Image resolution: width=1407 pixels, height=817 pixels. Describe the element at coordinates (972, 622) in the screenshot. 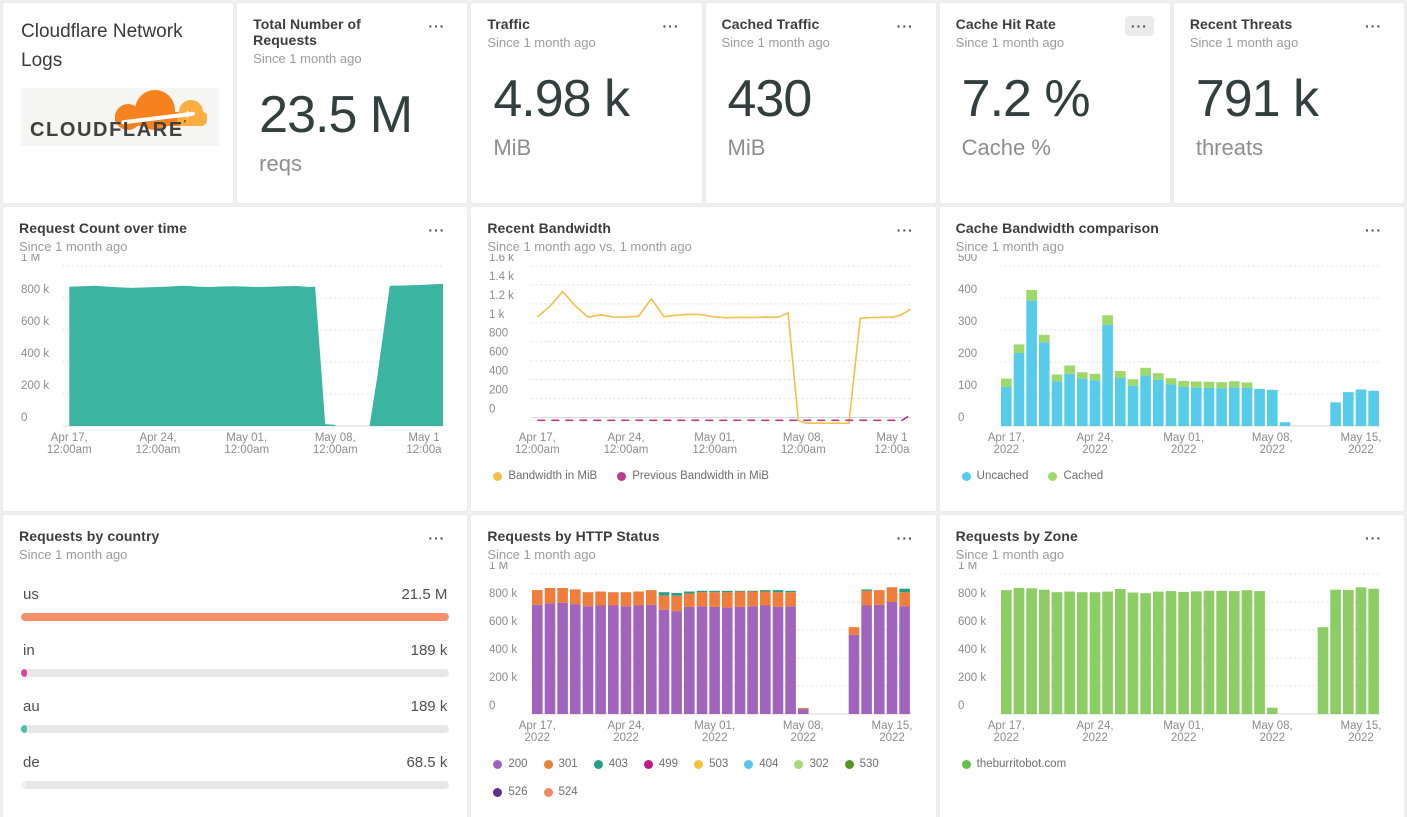

I see `svg-text: 600 k` at that location.